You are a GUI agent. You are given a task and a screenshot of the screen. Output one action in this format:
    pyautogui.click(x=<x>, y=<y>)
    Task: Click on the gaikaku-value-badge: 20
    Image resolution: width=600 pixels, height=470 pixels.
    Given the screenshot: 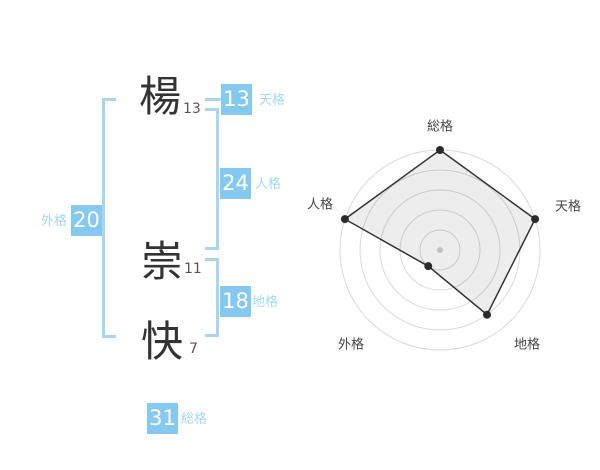 What is the action you would take?
    pyautogui.click(x=86, y=220)
    